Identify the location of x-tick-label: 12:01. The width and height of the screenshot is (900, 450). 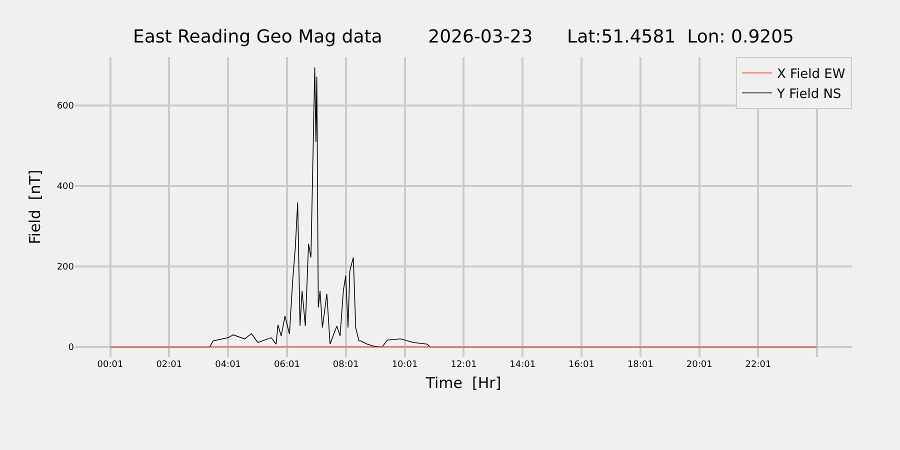
(463, 365).